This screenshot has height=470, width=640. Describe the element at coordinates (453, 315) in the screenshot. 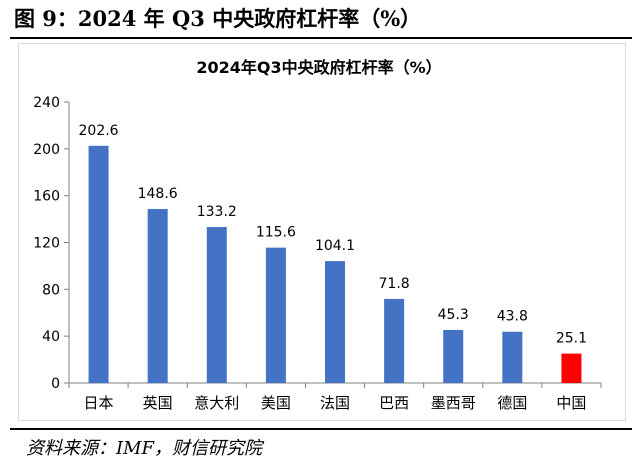

I see `data-label-6: 45.3` at that location.